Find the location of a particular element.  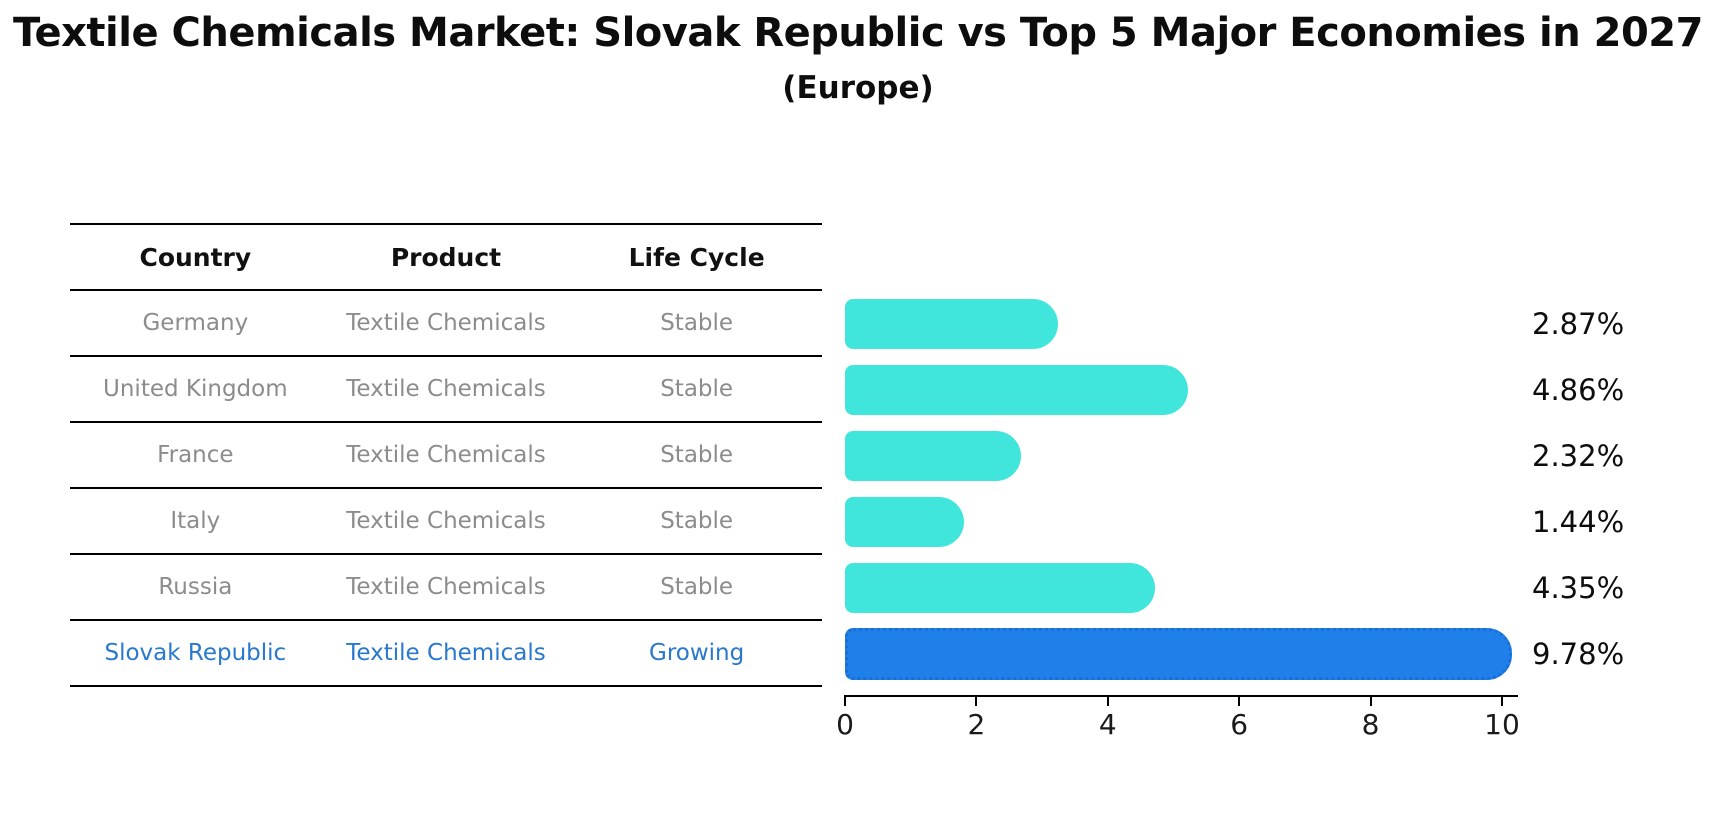

chart-subtitle: (Europe) is located at coordinates (858, 88).